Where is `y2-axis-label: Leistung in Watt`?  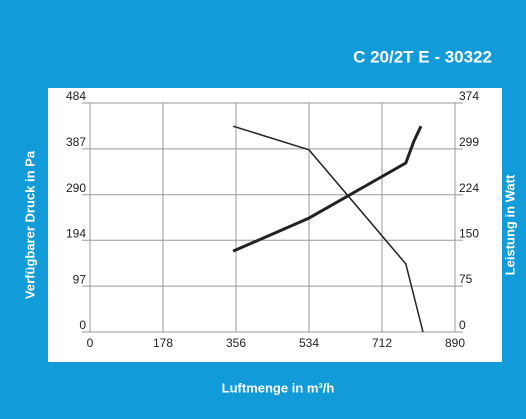 y2-axis-label: Leistung in Watt is located at coordinates (509, 224).